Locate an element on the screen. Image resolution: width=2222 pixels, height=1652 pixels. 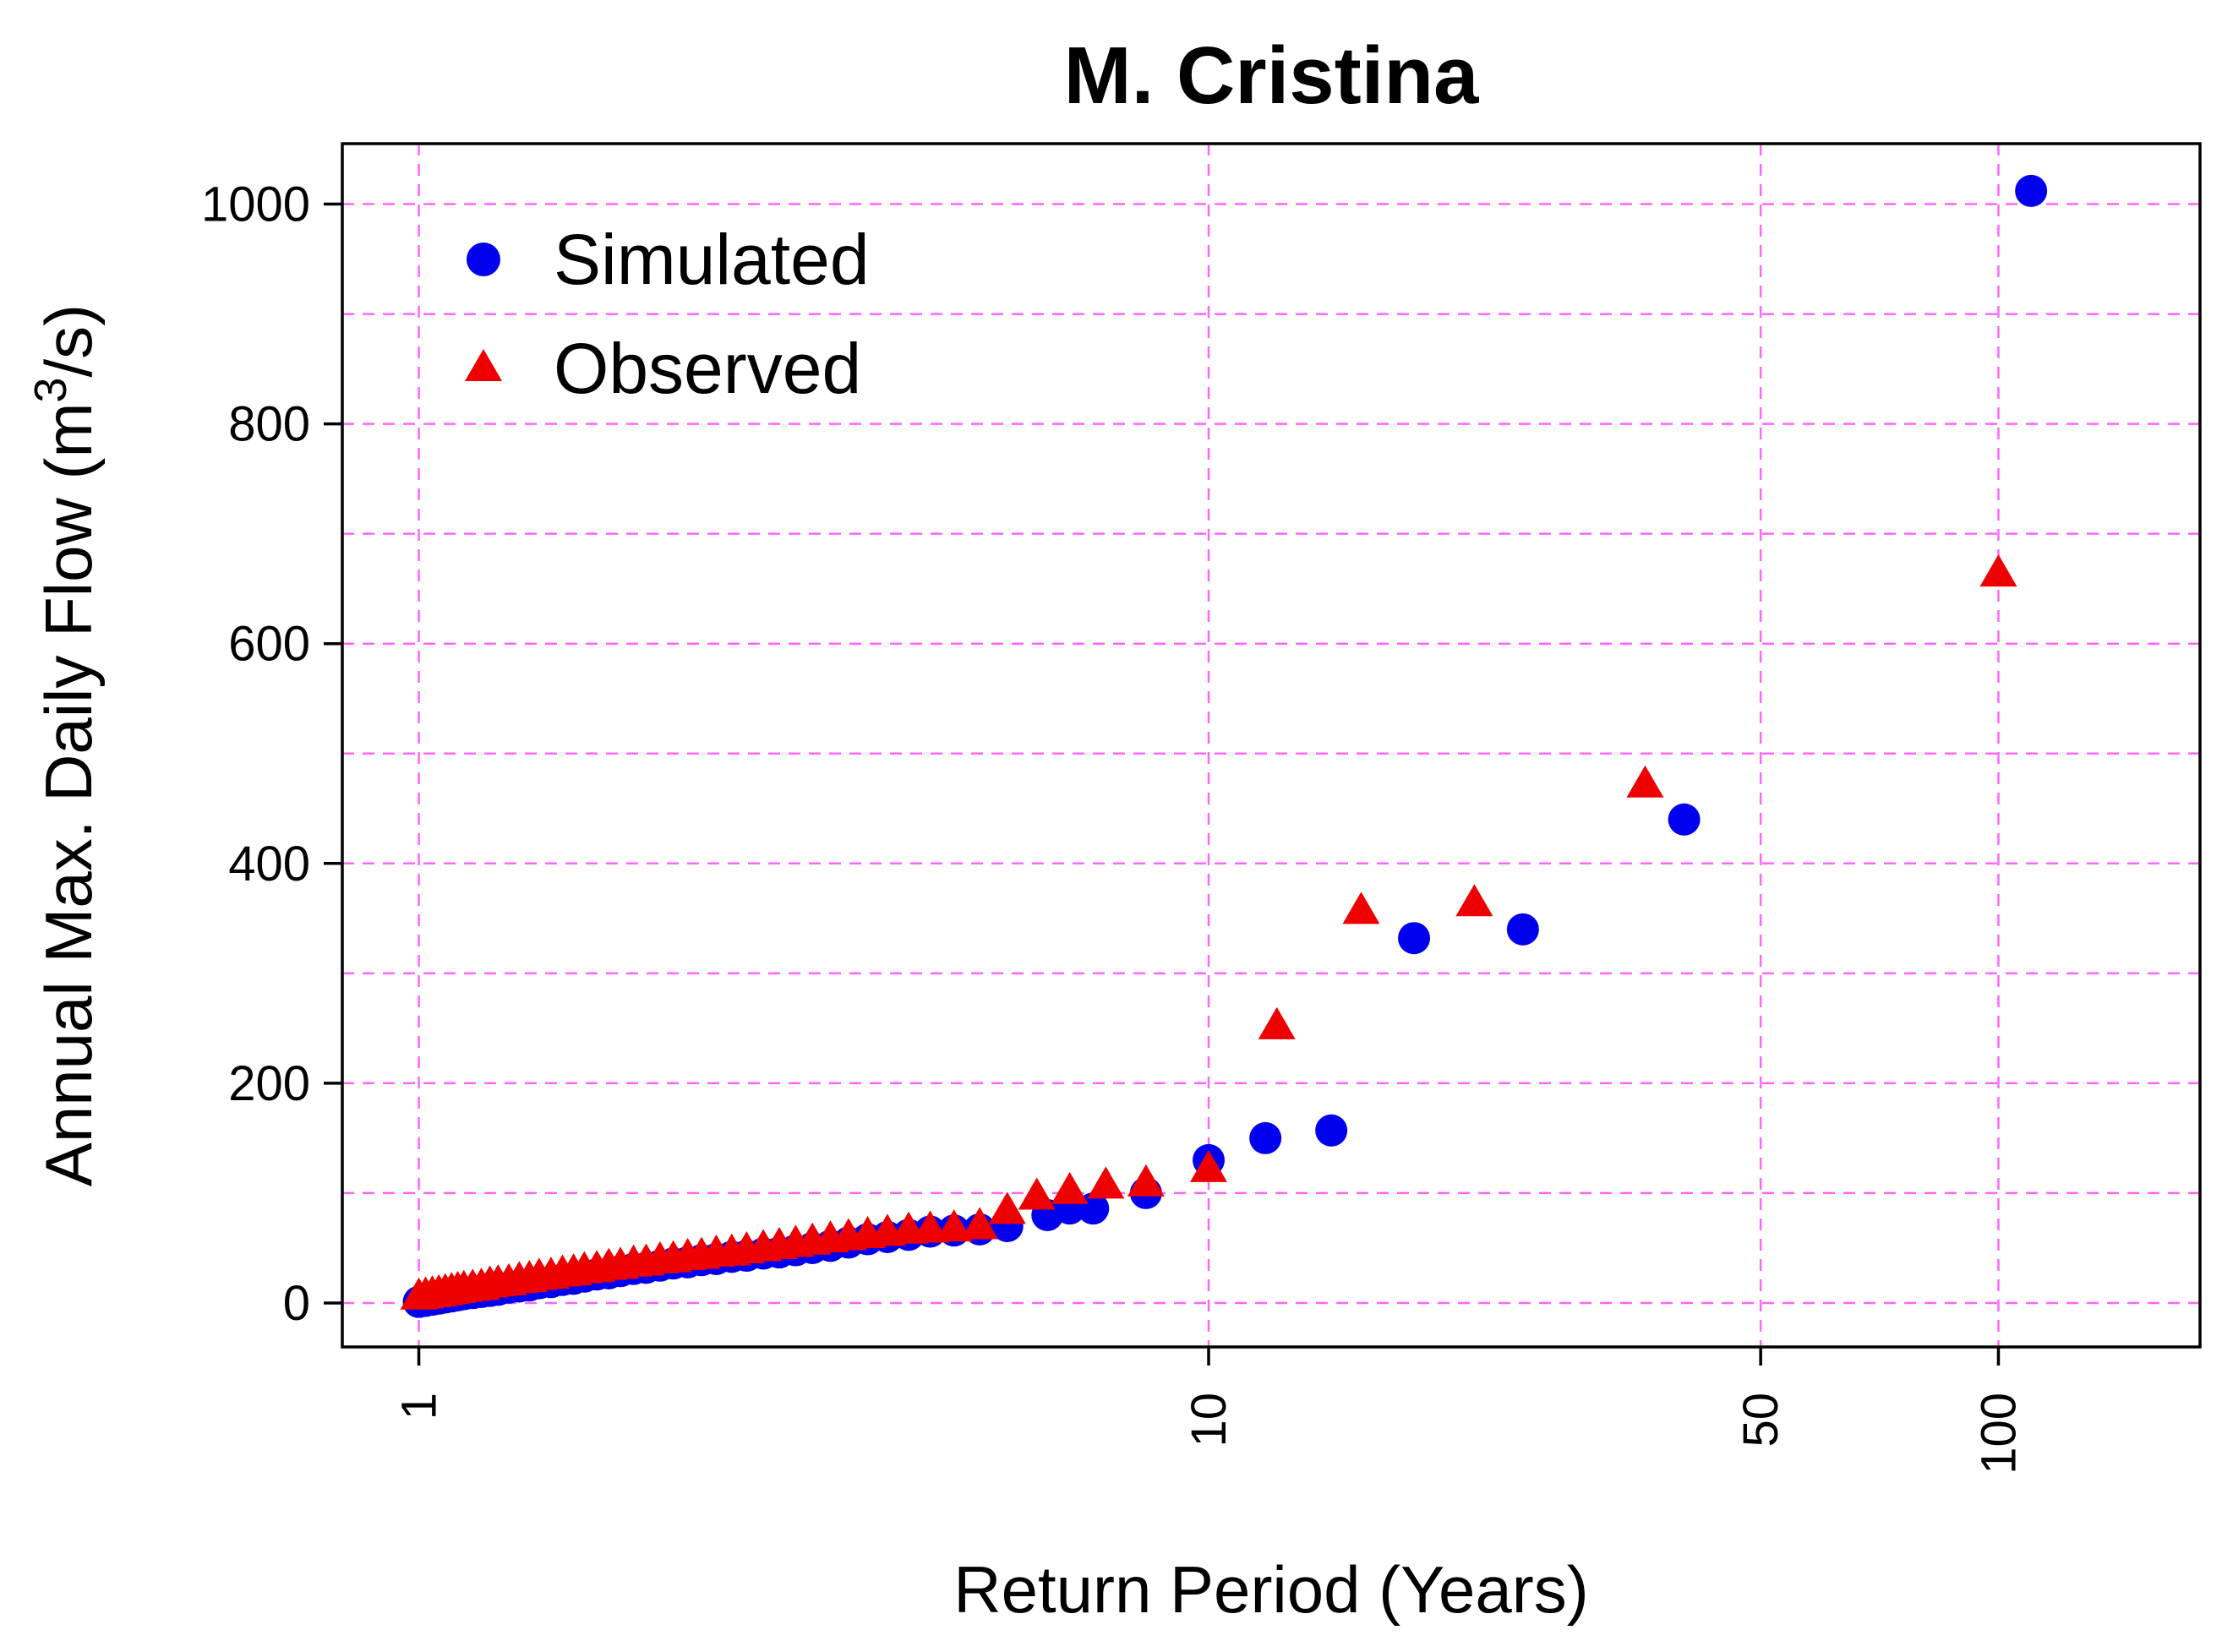
x-tick-label: 50 is located at coordinates (1760, 1420).